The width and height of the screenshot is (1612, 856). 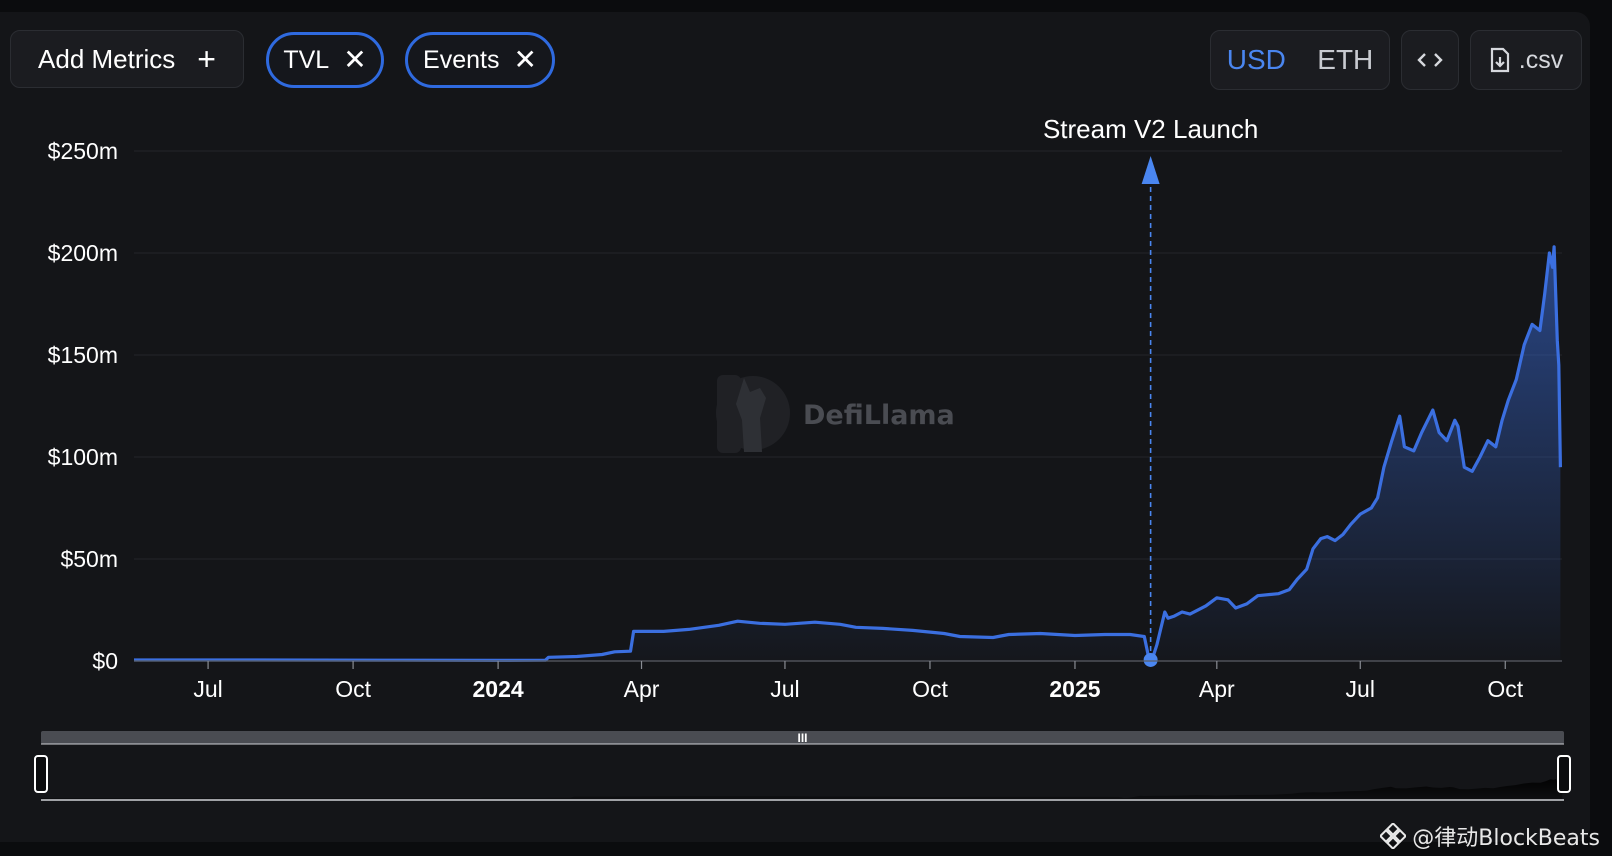 I want to click on csv-label: .csv, so click(x=1541, y=59).